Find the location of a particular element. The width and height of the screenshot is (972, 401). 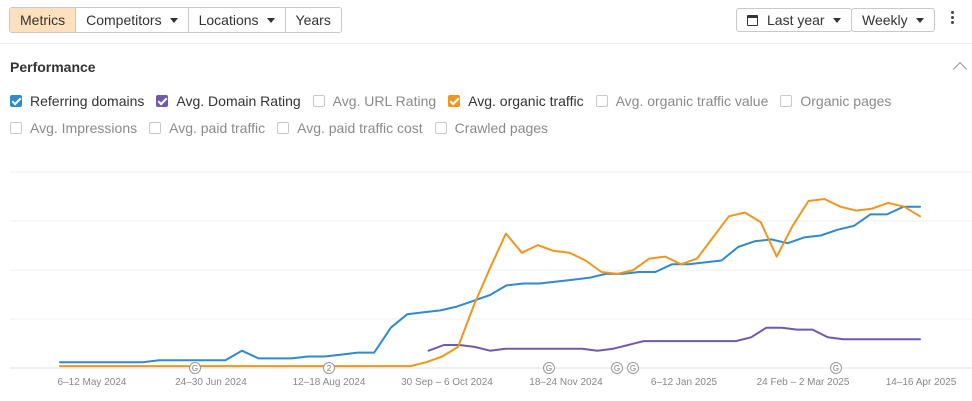

metric-toggle-avg-url-rating: Avg. URL Rating is located at coordinates (374, 101).